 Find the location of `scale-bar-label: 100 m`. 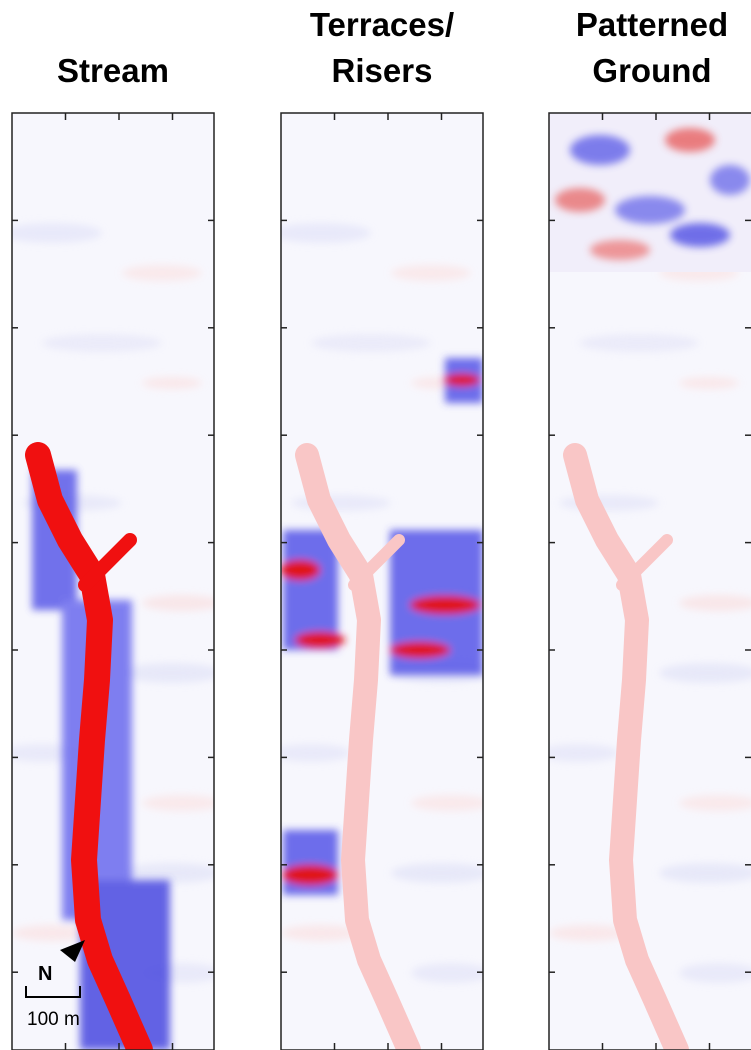

scale-bar-label: 100 m is located at coordinates (53, 1019).